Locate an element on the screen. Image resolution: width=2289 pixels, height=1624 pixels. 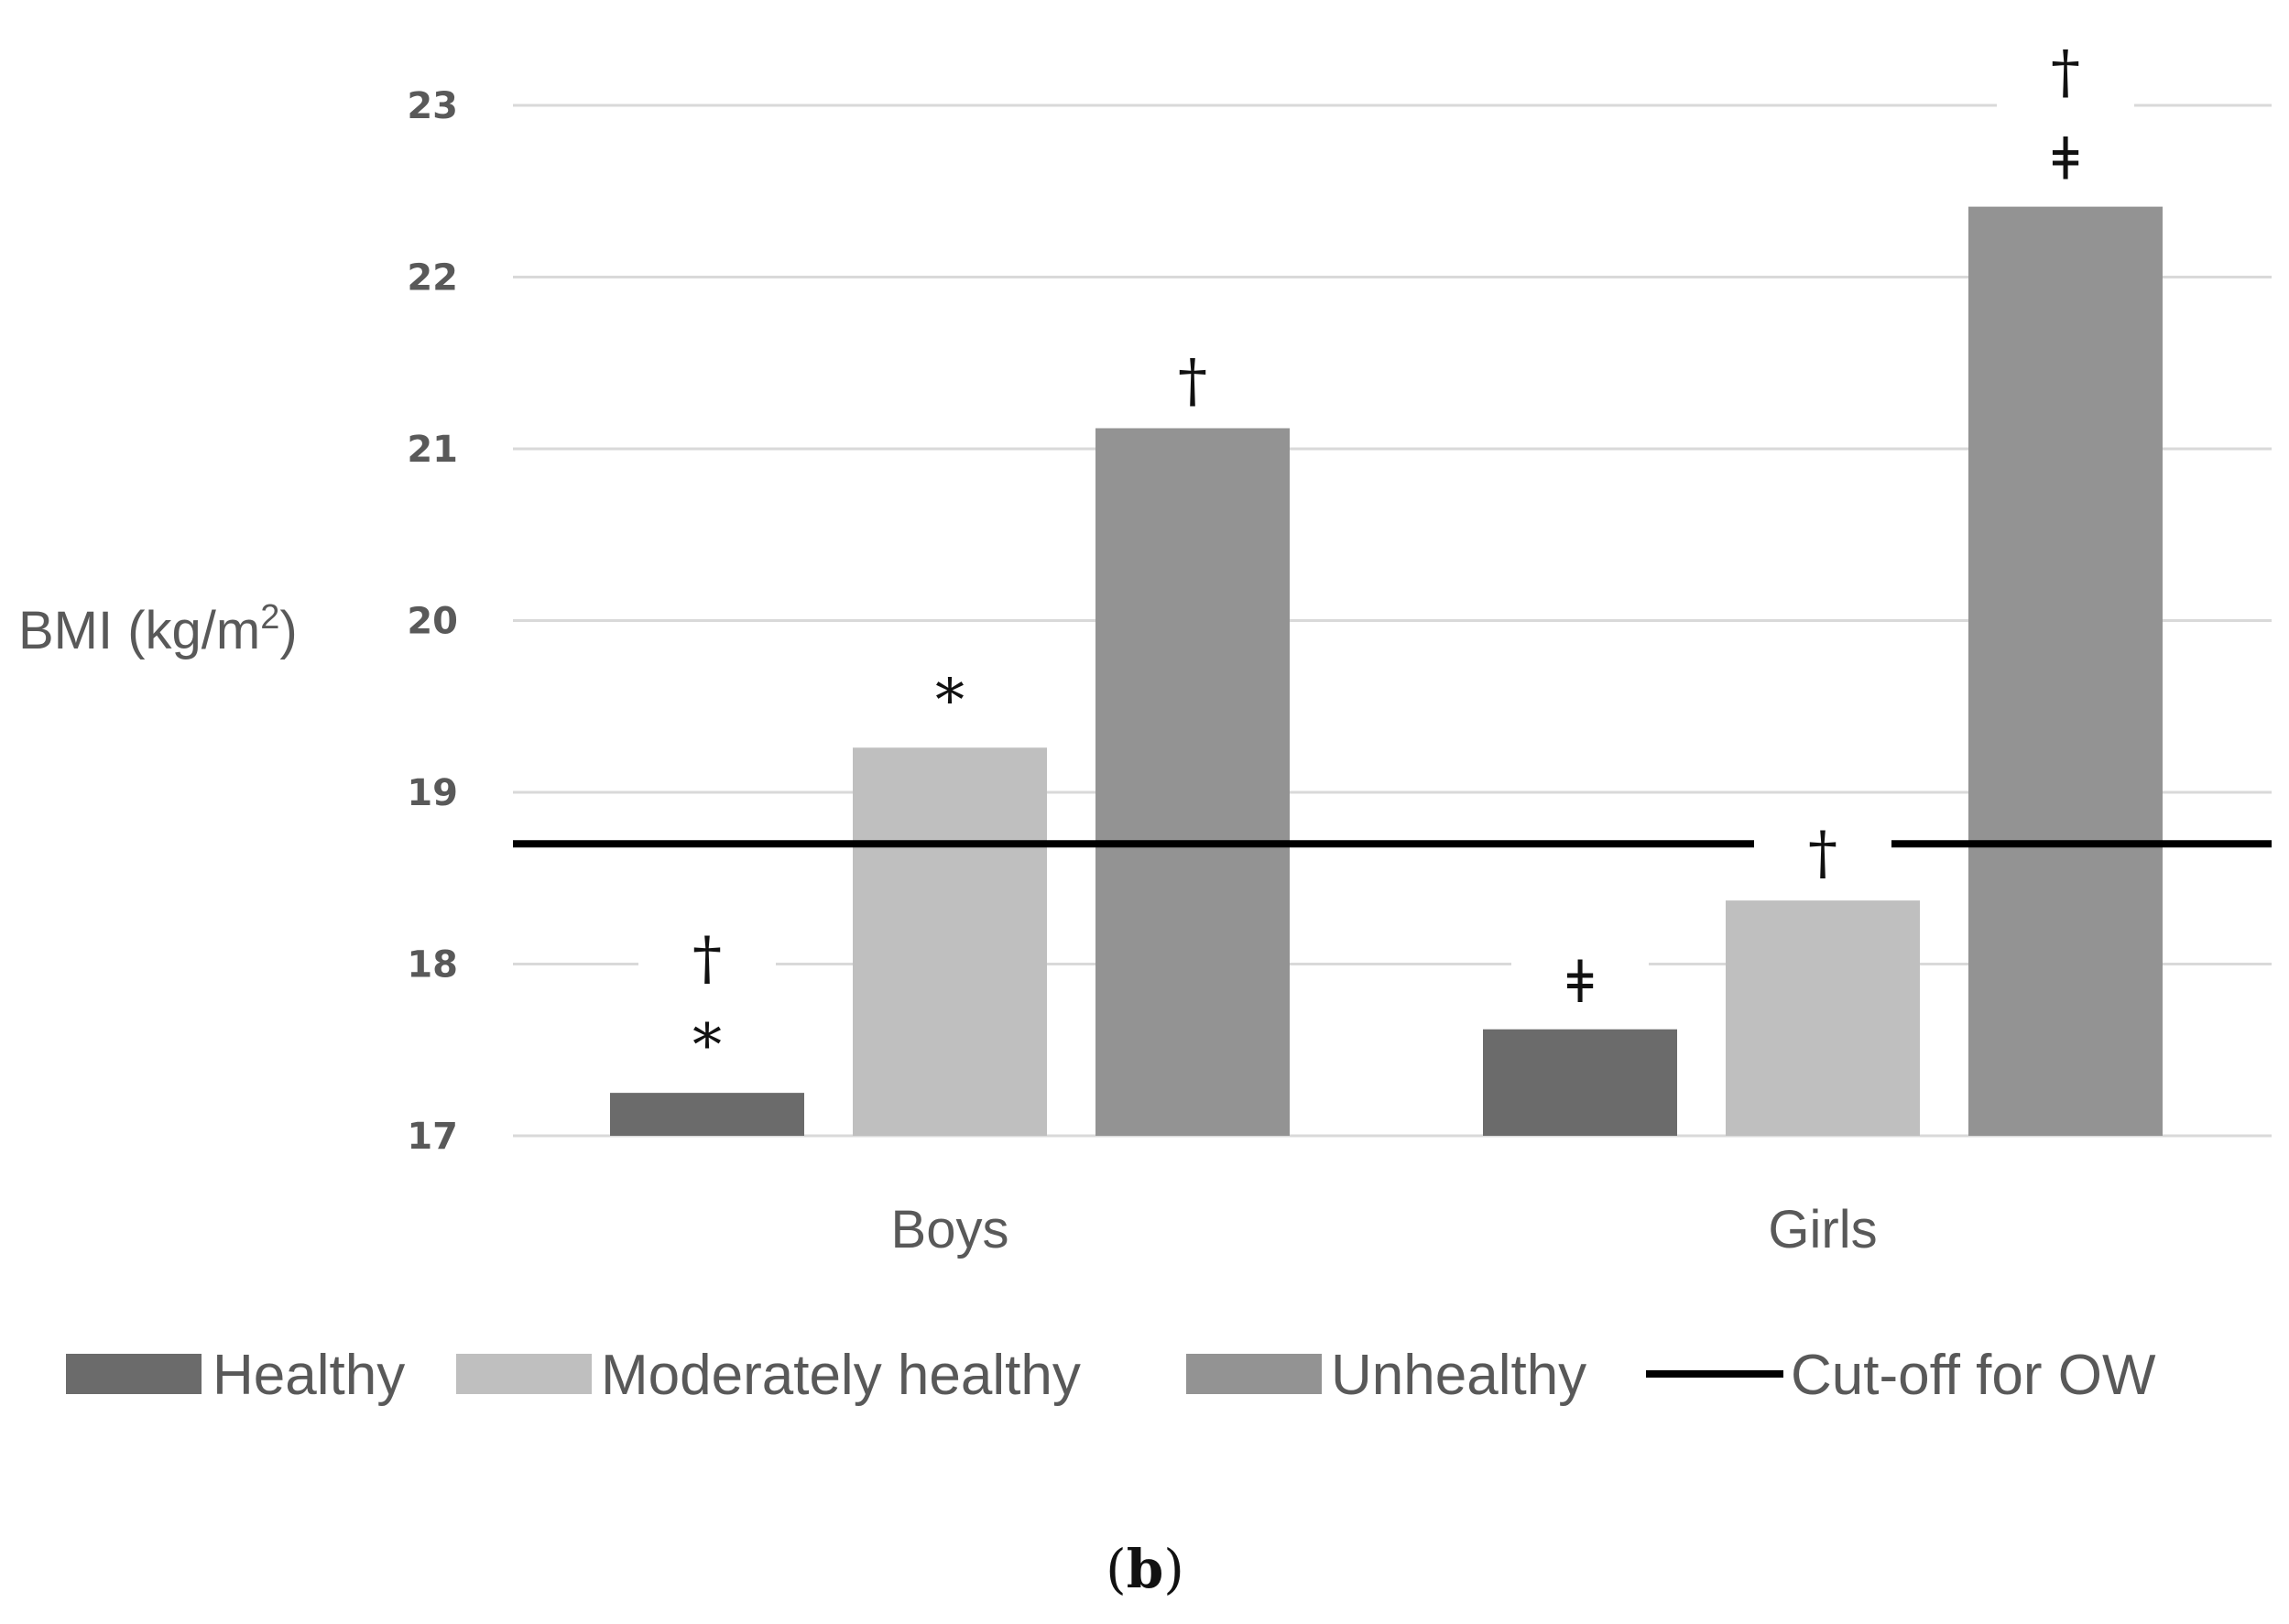
legend-swatch-unhealthy is located at coordinates (1254, 1374).